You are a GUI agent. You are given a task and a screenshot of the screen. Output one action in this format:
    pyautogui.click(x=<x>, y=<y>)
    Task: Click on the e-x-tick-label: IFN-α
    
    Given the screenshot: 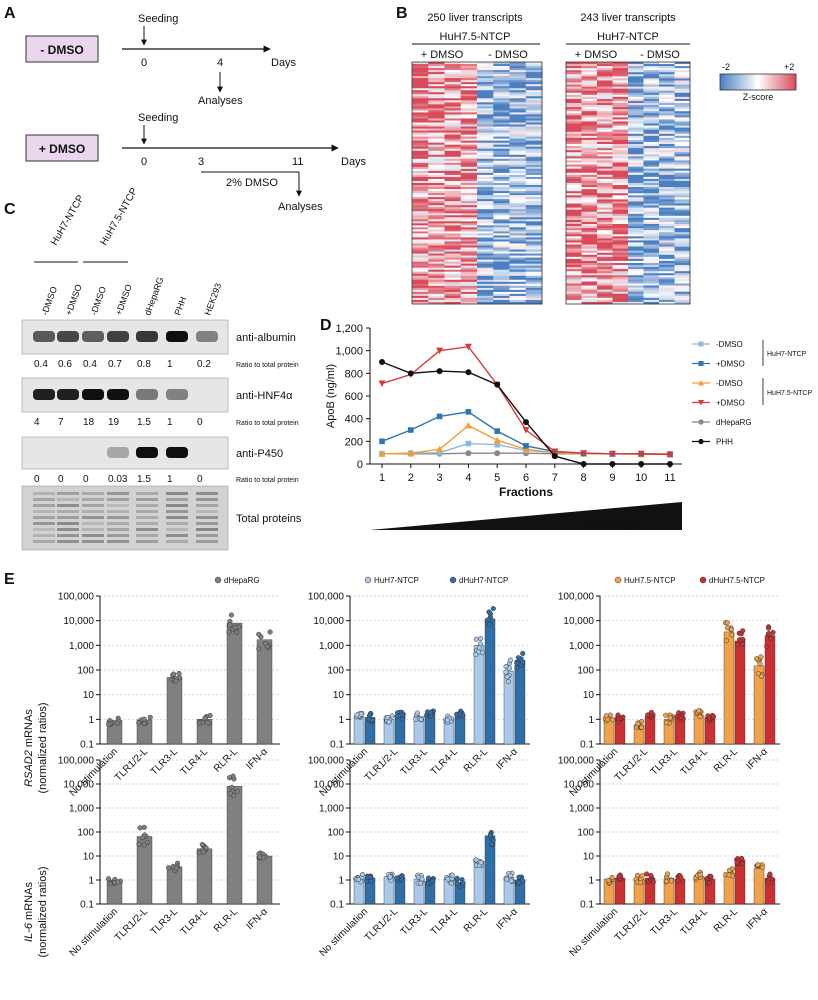 What is the action you would take?
    pyautogui.click(x=257, y=759)
    